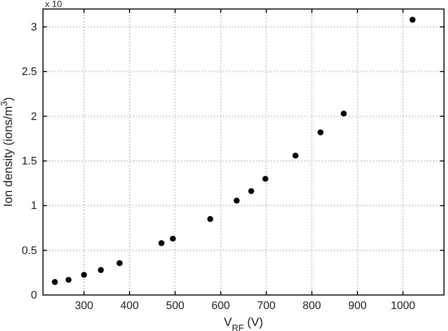 This screenshot has width=448, height=331. Describe the element at coordinates (29, 250) in the screenshot. I see `y-tick-label: 0.5` at that location.